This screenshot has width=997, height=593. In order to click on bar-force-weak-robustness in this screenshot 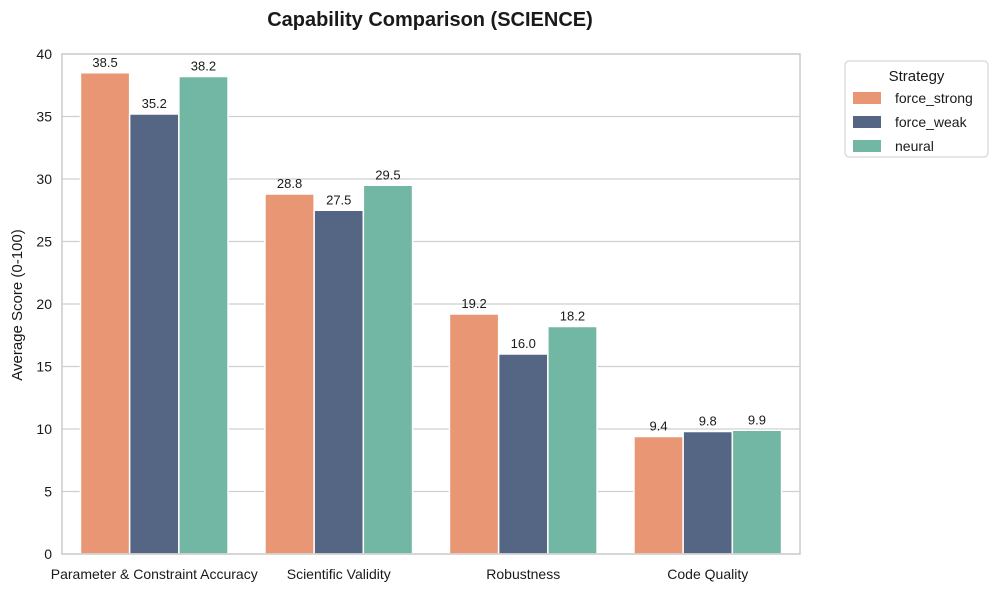, I will do `click(523, 454)`.